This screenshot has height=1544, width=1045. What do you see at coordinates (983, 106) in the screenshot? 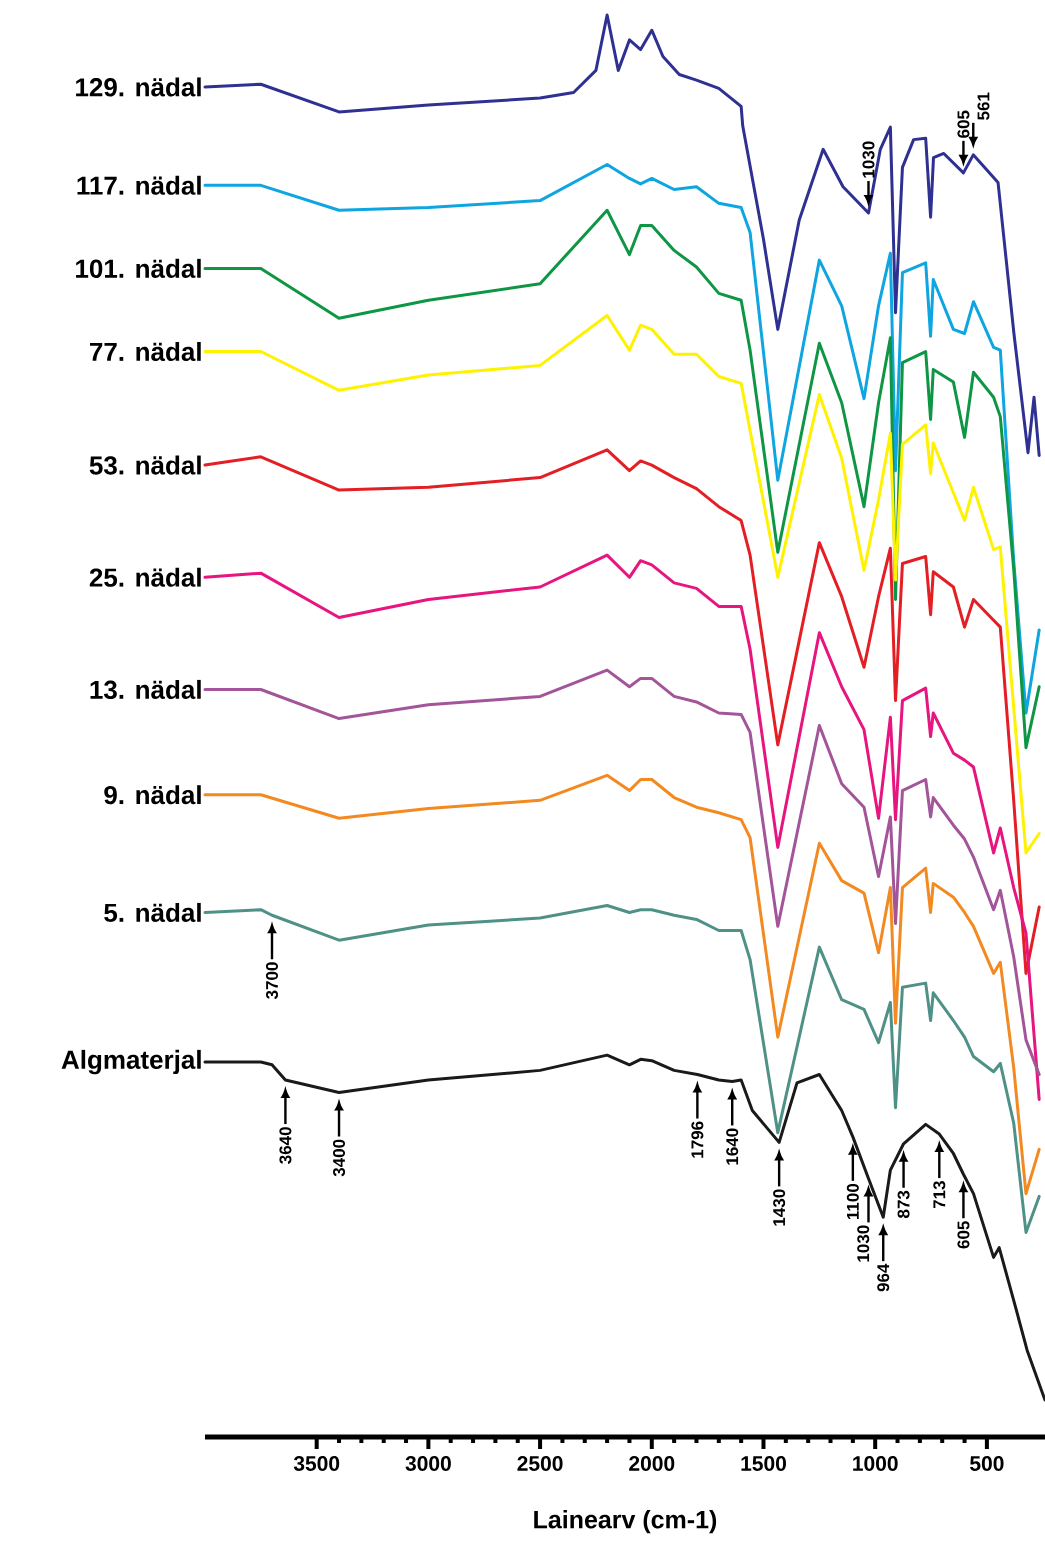
I see `annotation: 561` at bounding box center [983, 106].